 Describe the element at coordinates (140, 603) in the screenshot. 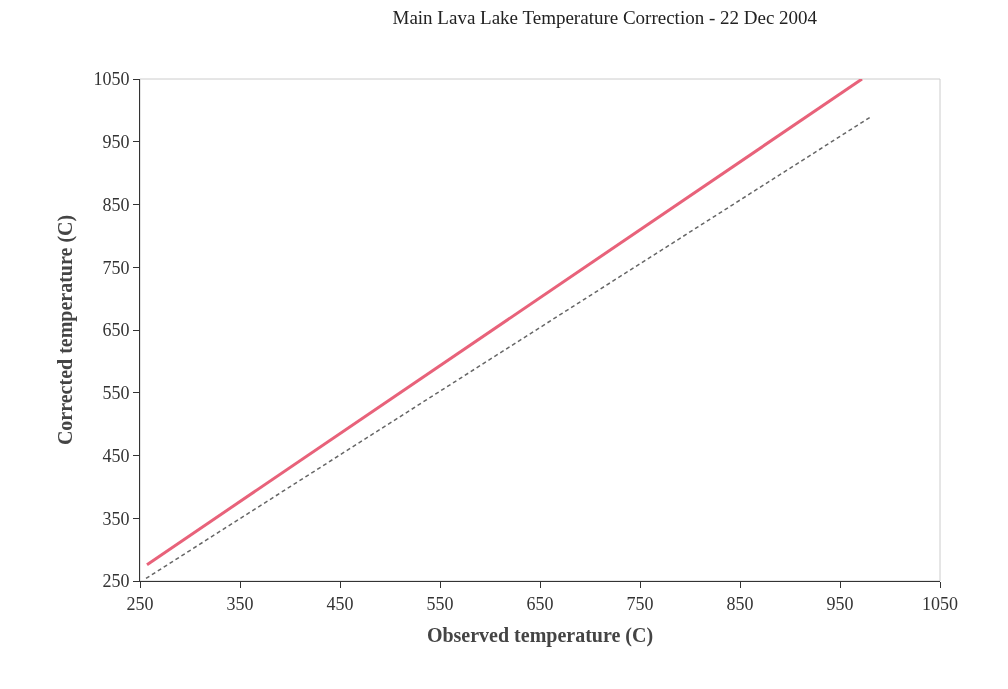

I see `x-tick-label: 250` at that location.